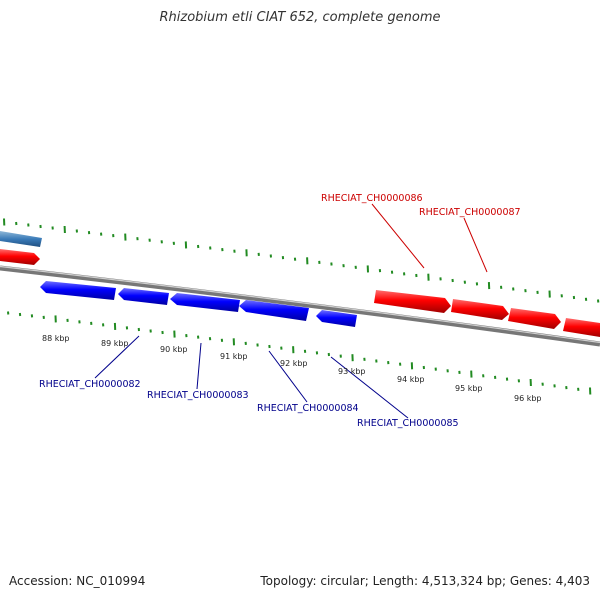 This screenshot has width=600, height=600. Describe the element at coordinates (300, 17) in the screenshot. I see `map-title: Rhizobium etli CIAT 652, complete genome` at that location.